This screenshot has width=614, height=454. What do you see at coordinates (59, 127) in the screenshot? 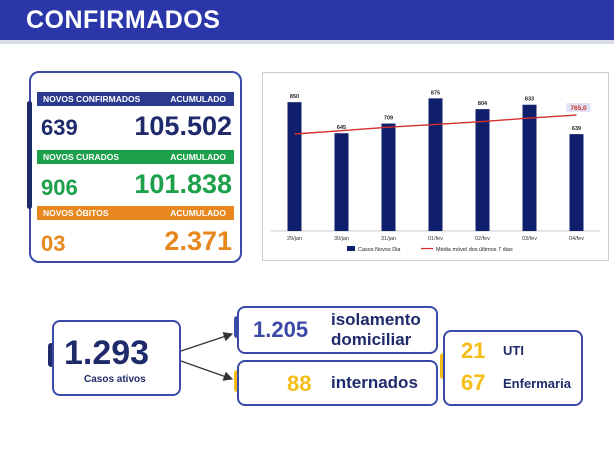
I see `confirmados-new-value: 639` at bounding box center [59, 127].